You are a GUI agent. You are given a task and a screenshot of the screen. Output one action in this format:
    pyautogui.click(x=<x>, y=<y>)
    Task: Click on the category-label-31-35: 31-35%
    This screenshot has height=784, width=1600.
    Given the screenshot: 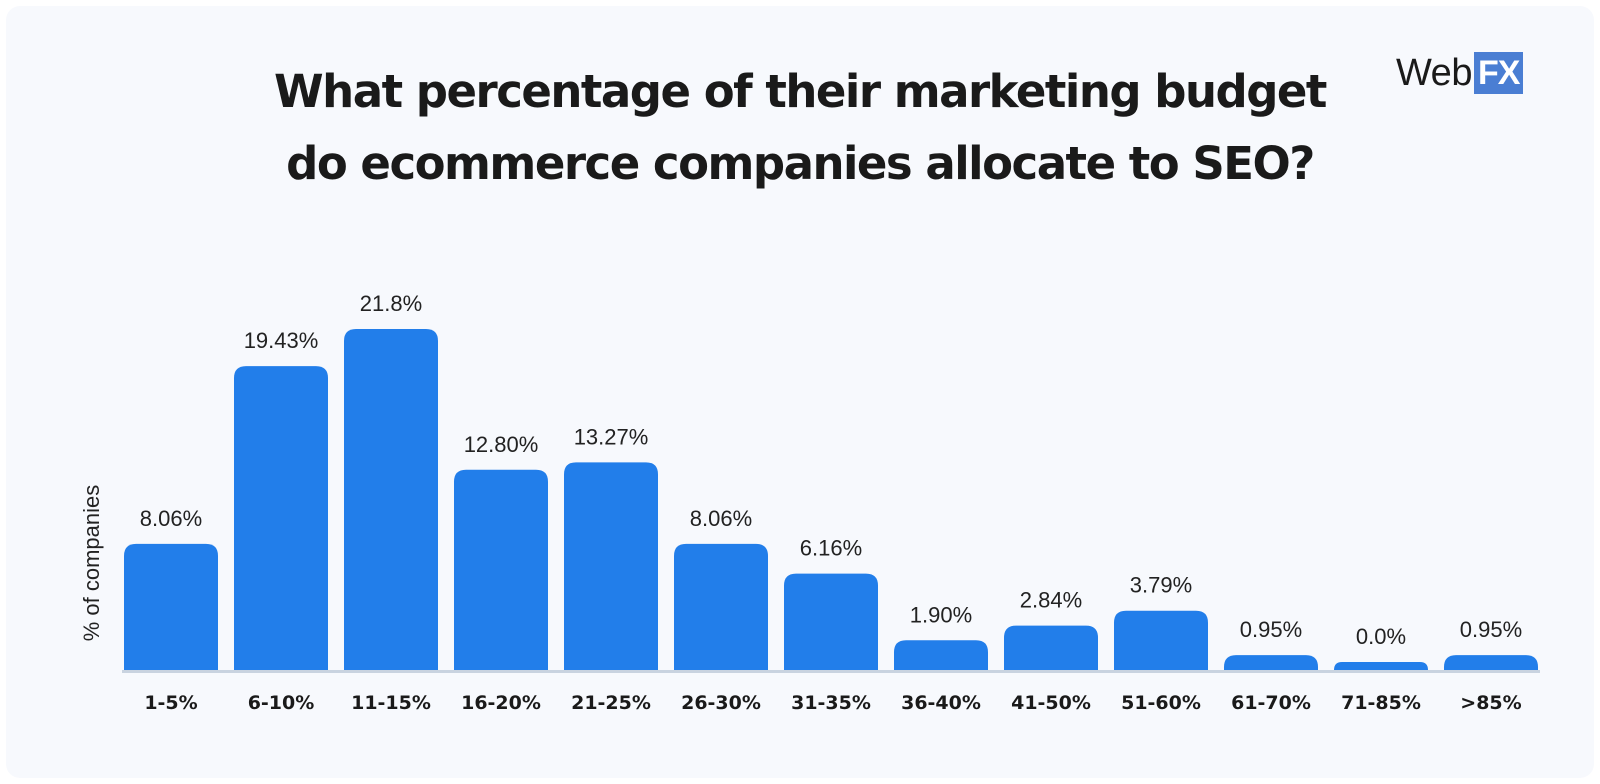 What is the action you would take?
    pyautogui.click(x=831, y=703)
    